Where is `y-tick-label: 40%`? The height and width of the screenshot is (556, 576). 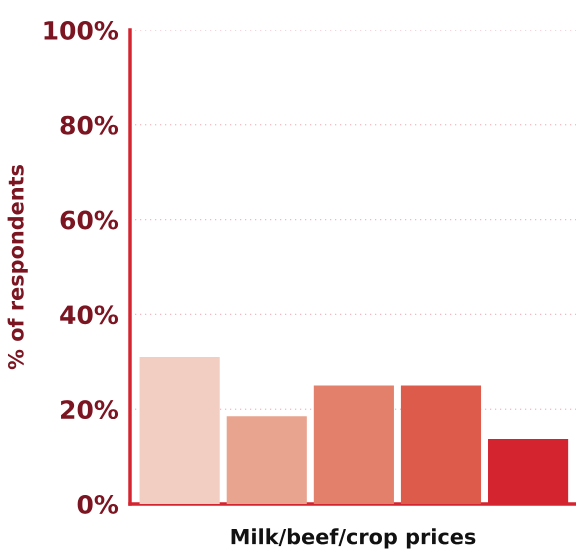 y-tick-label: 40% is located at coordinates (89, 314).